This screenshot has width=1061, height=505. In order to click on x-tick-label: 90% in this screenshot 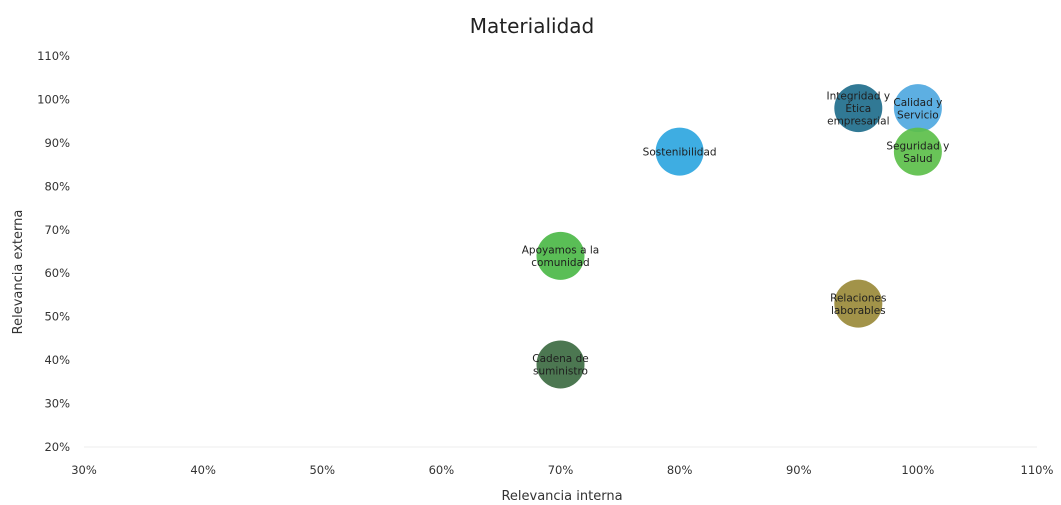, I will do `click(799, 470)`.